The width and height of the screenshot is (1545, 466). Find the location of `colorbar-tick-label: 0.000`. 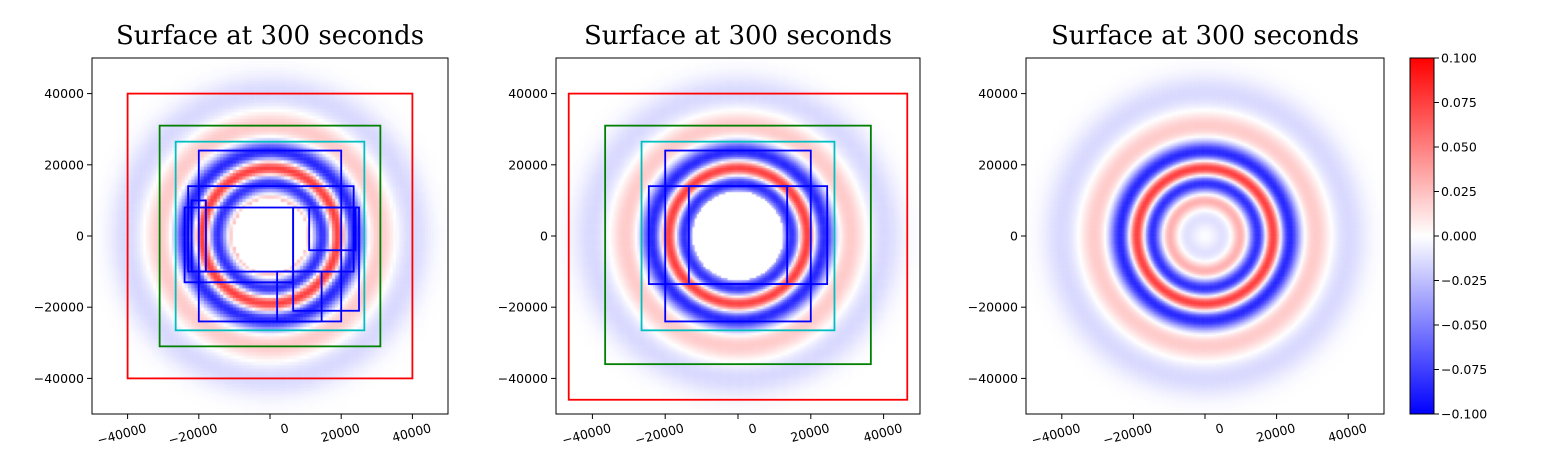

colorbar-tick-label: 0.000 is located at coordinates (1459, 236).